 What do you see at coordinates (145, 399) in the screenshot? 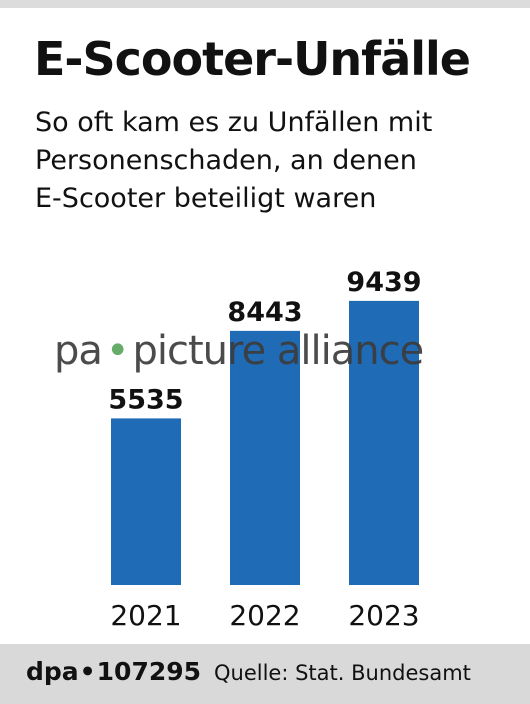
I see `data-label-2021: 5535` at bounding box center [145, 399].